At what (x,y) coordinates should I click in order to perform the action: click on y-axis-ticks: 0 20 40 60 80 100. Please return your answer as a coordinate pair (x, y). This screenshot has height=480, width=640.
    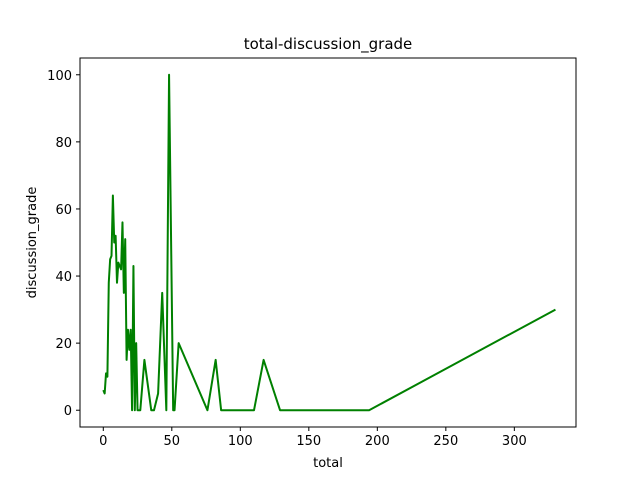
    Looking at the image, I should click on (63, 244).